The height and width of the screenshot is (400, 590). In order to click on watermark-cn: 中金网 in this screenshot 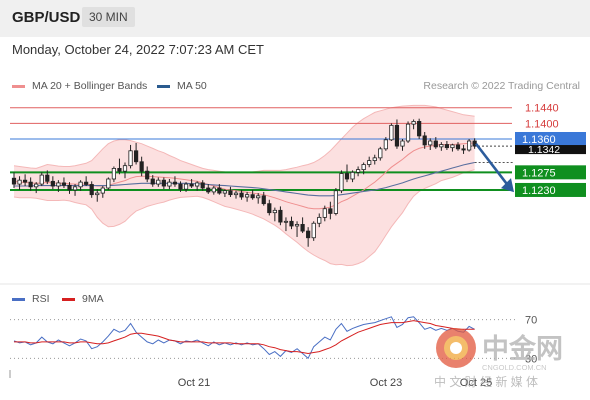, I will do `click(522, 348)`.